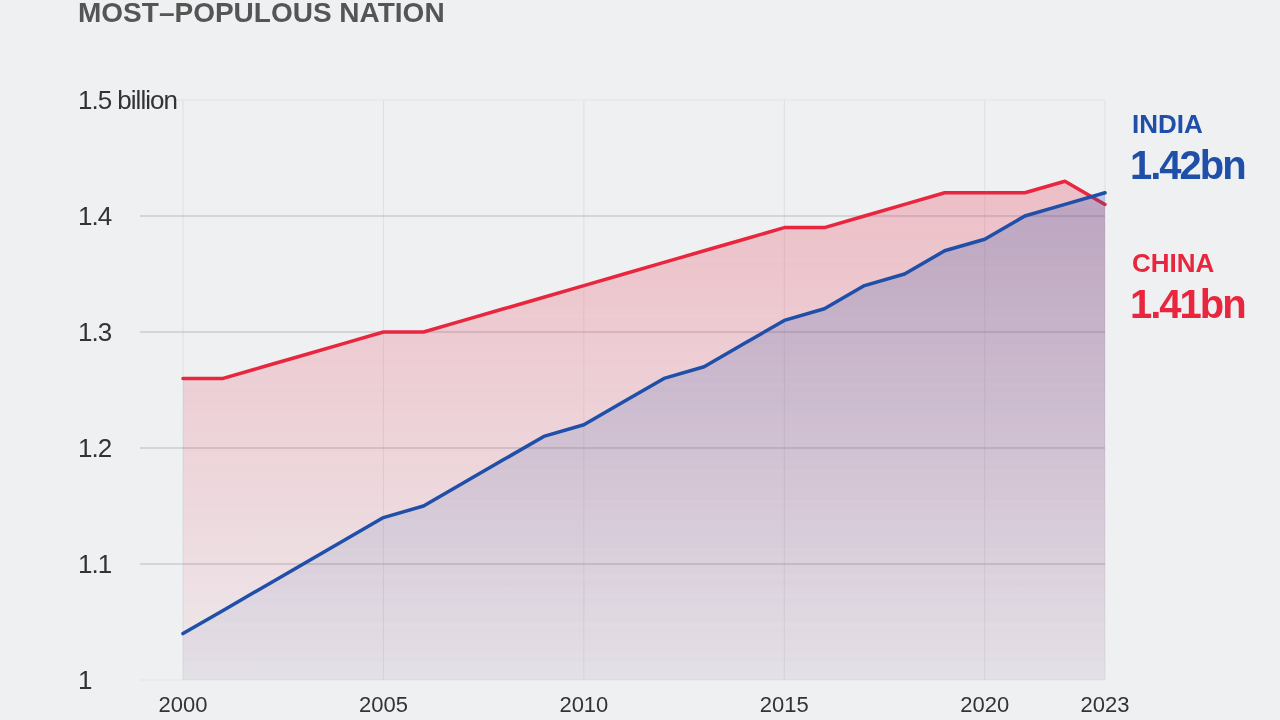 The width and height of the screenshot is (1280, 720). What do you see at coordinates (85, 680) in the screenshot?
I see `y-tick-label: 1` at bounding box center [85, 680].